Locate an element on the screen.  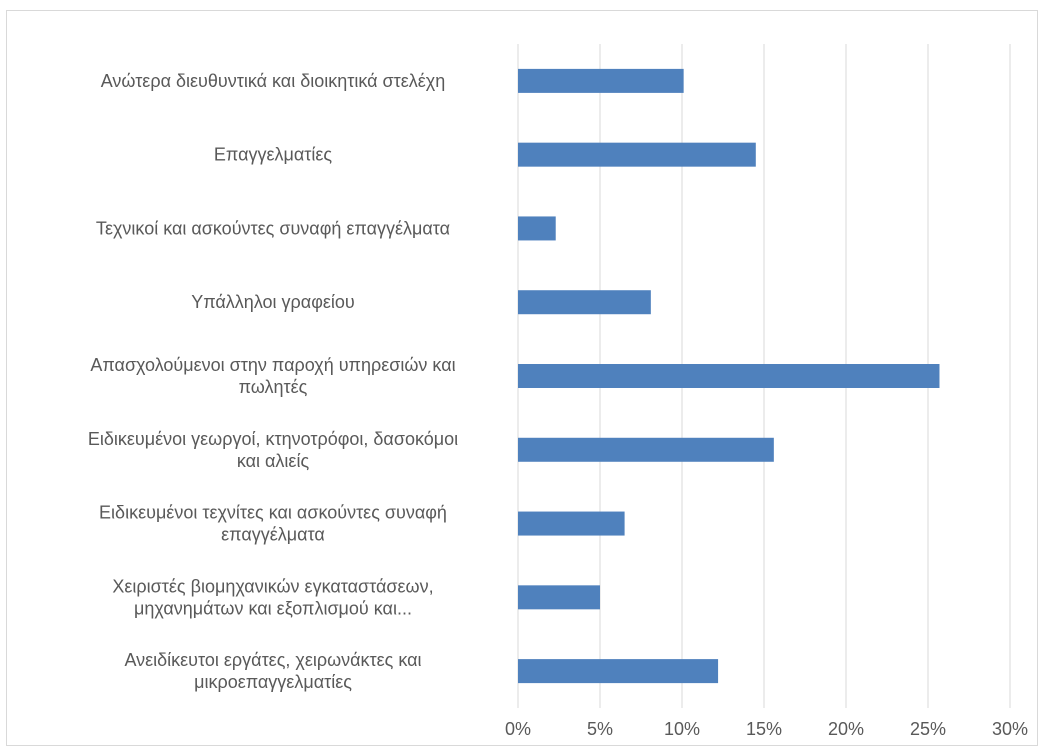
x-tick-label: 10% is located at coordinates (682, 729).